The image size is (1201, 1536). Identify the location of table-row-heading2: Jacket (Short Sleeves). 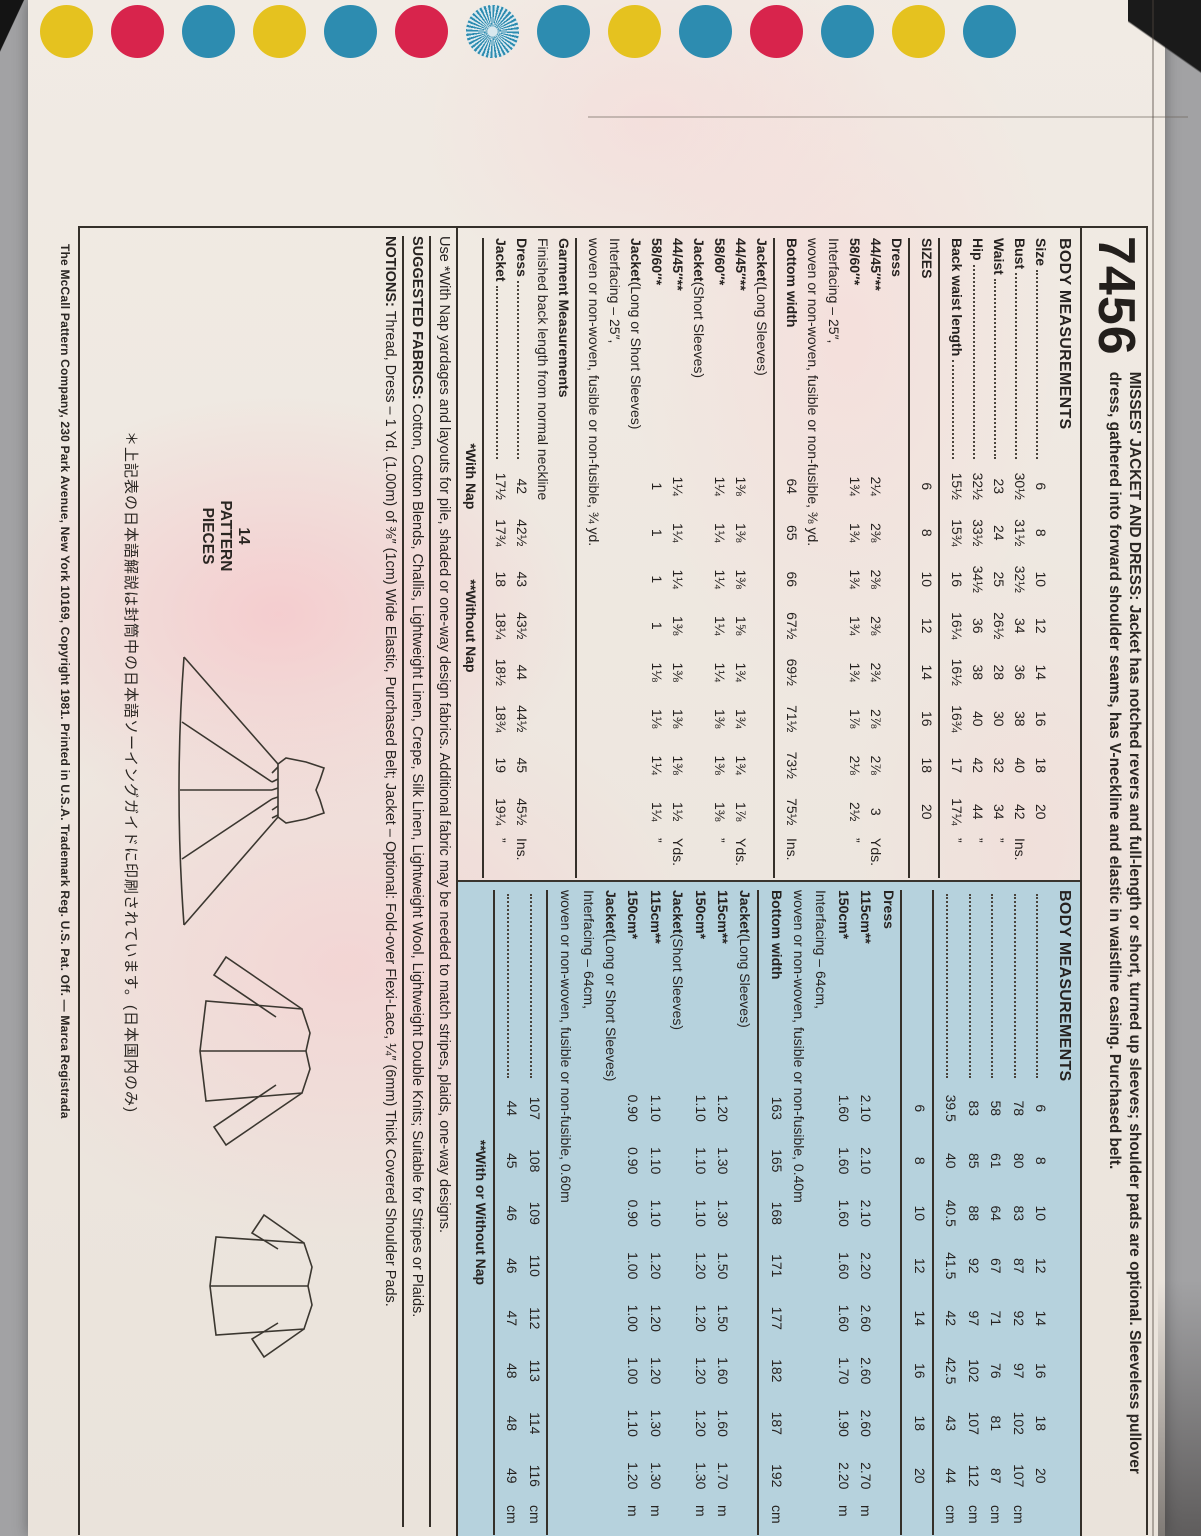
(678, 960).